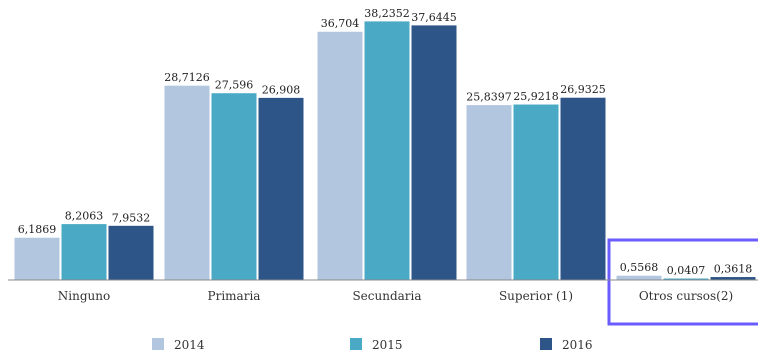  Describe the element at coordinates (386, 296) in the screenshot. I see `category-label-2: Secundaria` at that location.